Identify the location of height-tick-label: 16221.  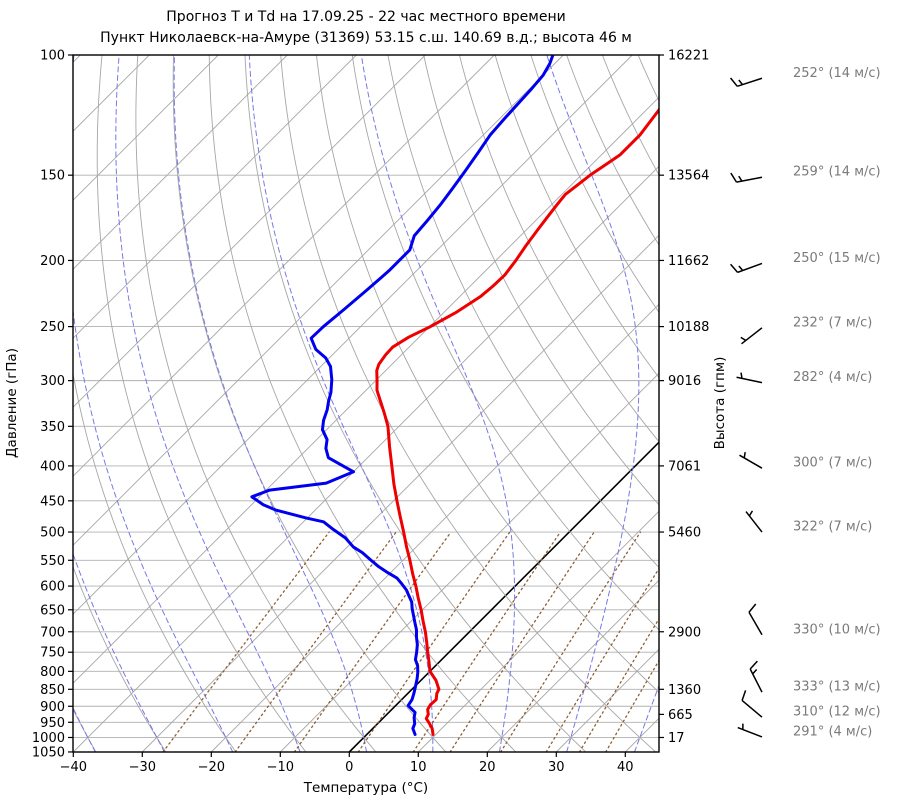
(688, 56).